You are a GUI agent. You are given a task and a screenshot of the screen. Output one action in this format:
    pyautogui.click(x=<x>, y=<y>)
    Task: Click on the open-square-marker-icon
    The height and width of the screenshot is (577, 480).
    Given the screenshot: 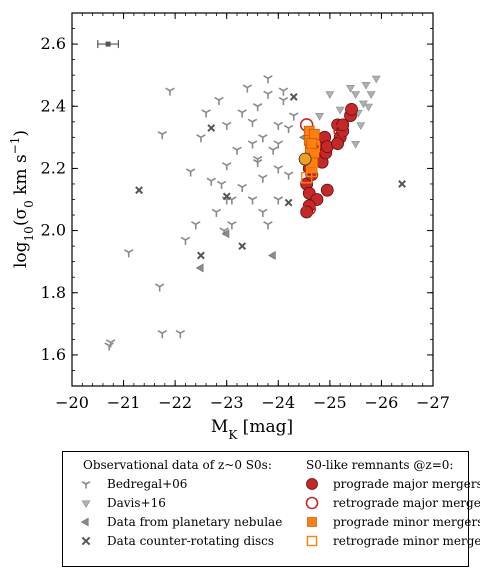 What is the action you would take?
    pyautogui.click(x=312, y=541)
    